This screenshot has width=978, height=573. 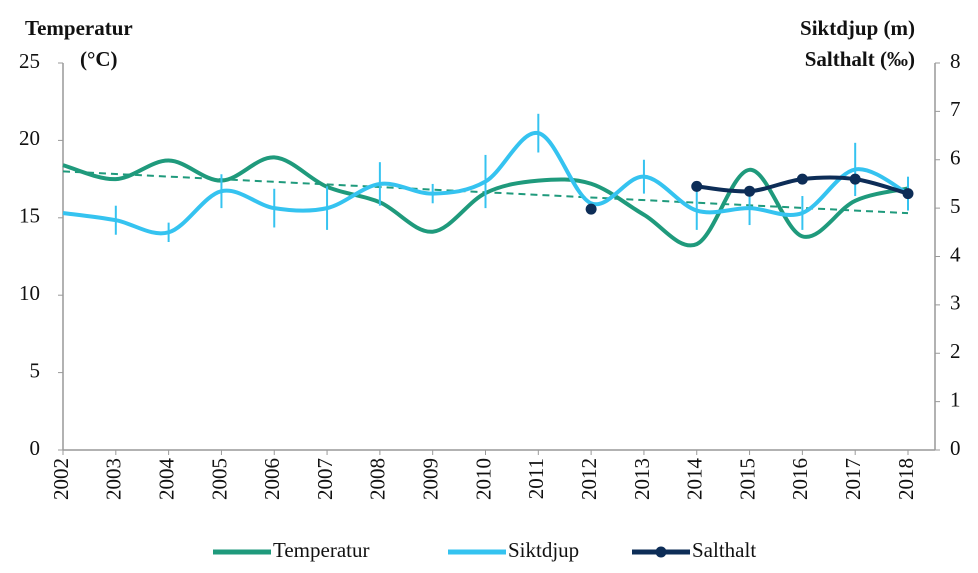 I want to click on y2-tick-label: 7, so click(x=955, y=109).